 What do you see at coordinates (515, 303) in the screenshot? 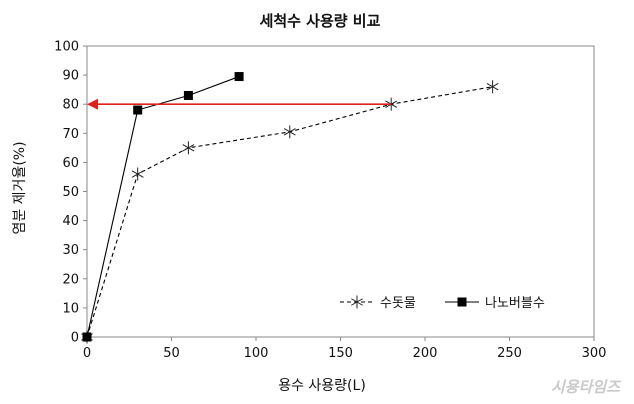
I see `legend-label: 나노버블수` at bounding box center [515, 303].